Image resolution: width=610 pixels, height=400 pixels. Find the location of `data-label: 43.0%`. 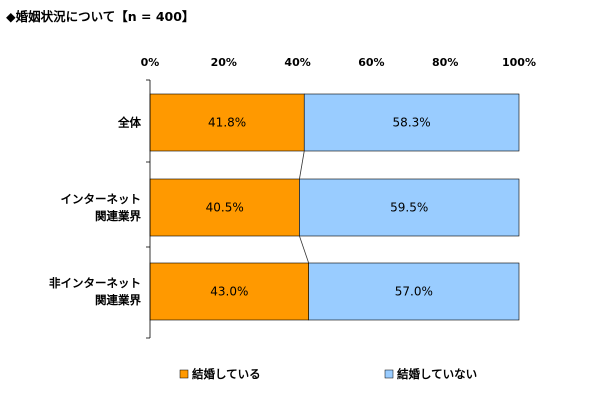

data-label: 43.0% is located at coordinates (229, 292).